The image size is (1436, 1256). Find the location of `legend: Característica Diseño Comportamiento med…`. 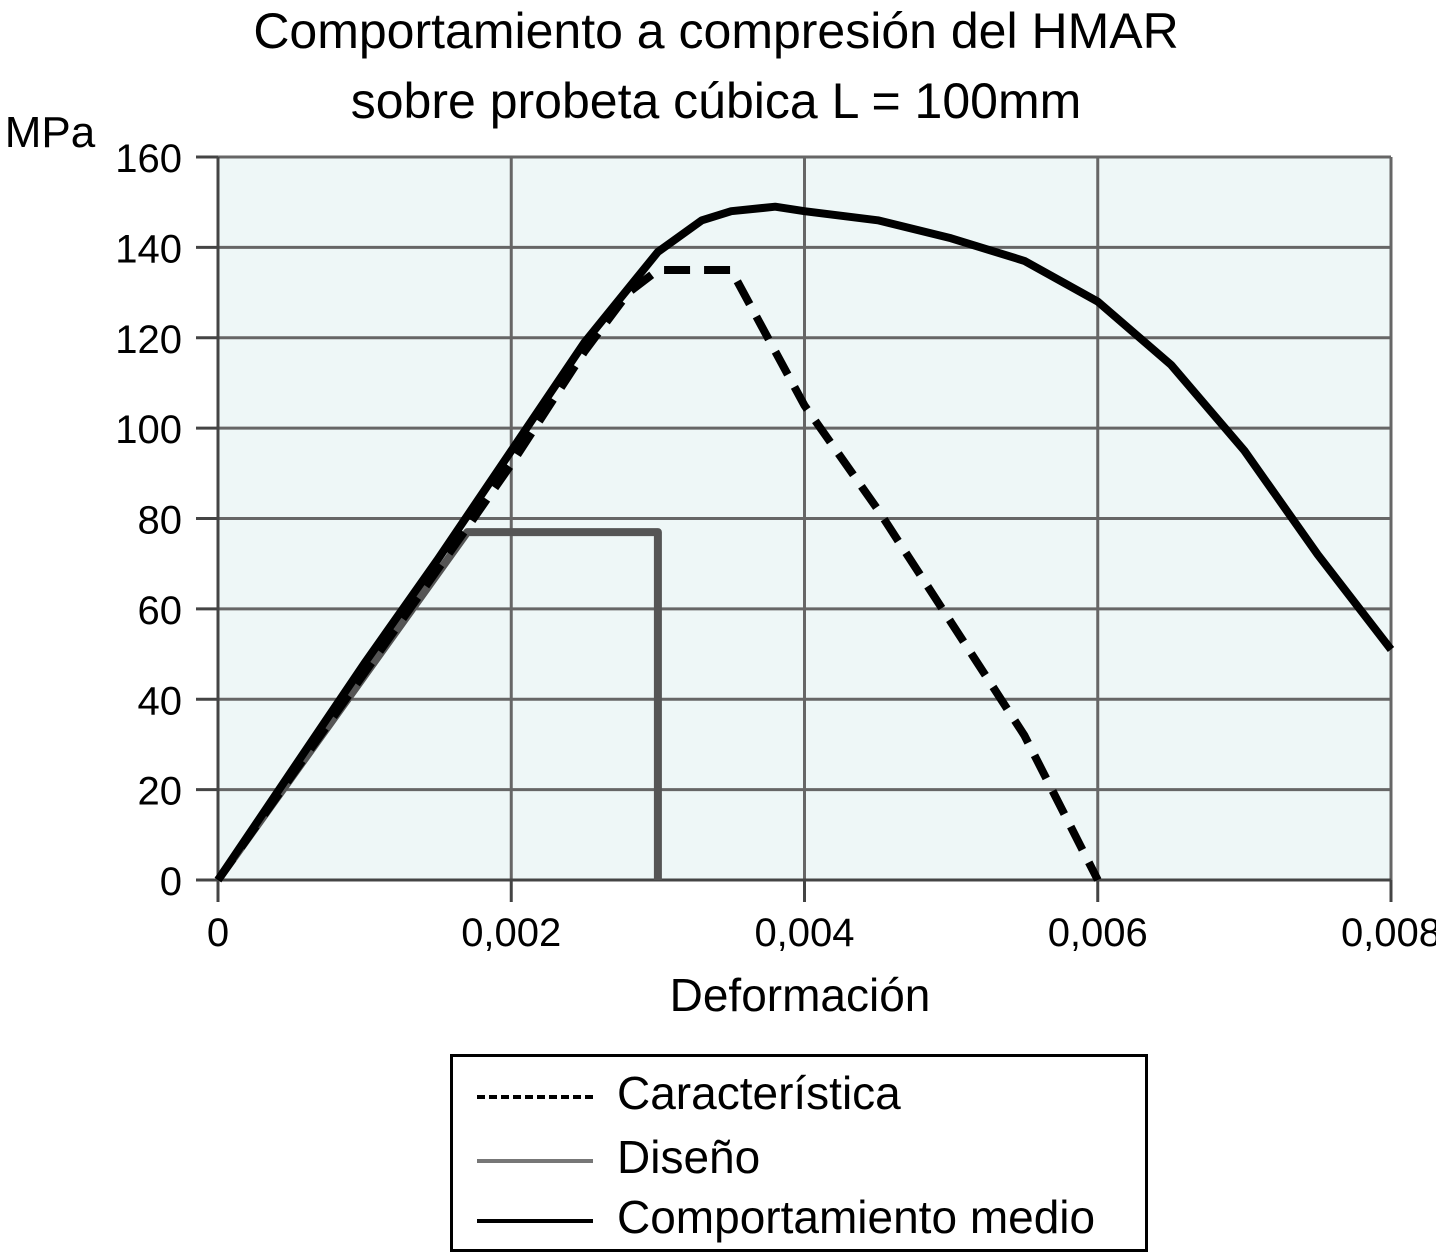

legend: Característica Diseño Comportamiento med… is located at coordinates (799, 1153).